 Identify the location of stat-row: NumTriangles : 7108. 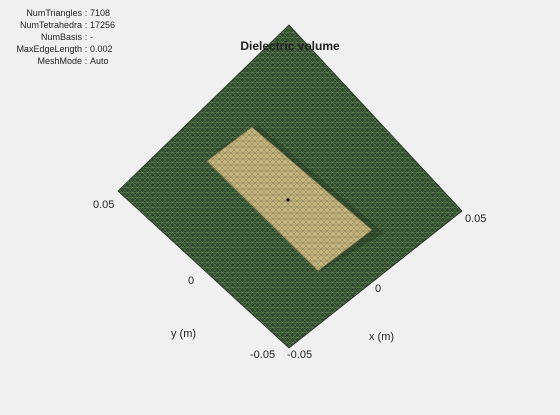
(57, 13).